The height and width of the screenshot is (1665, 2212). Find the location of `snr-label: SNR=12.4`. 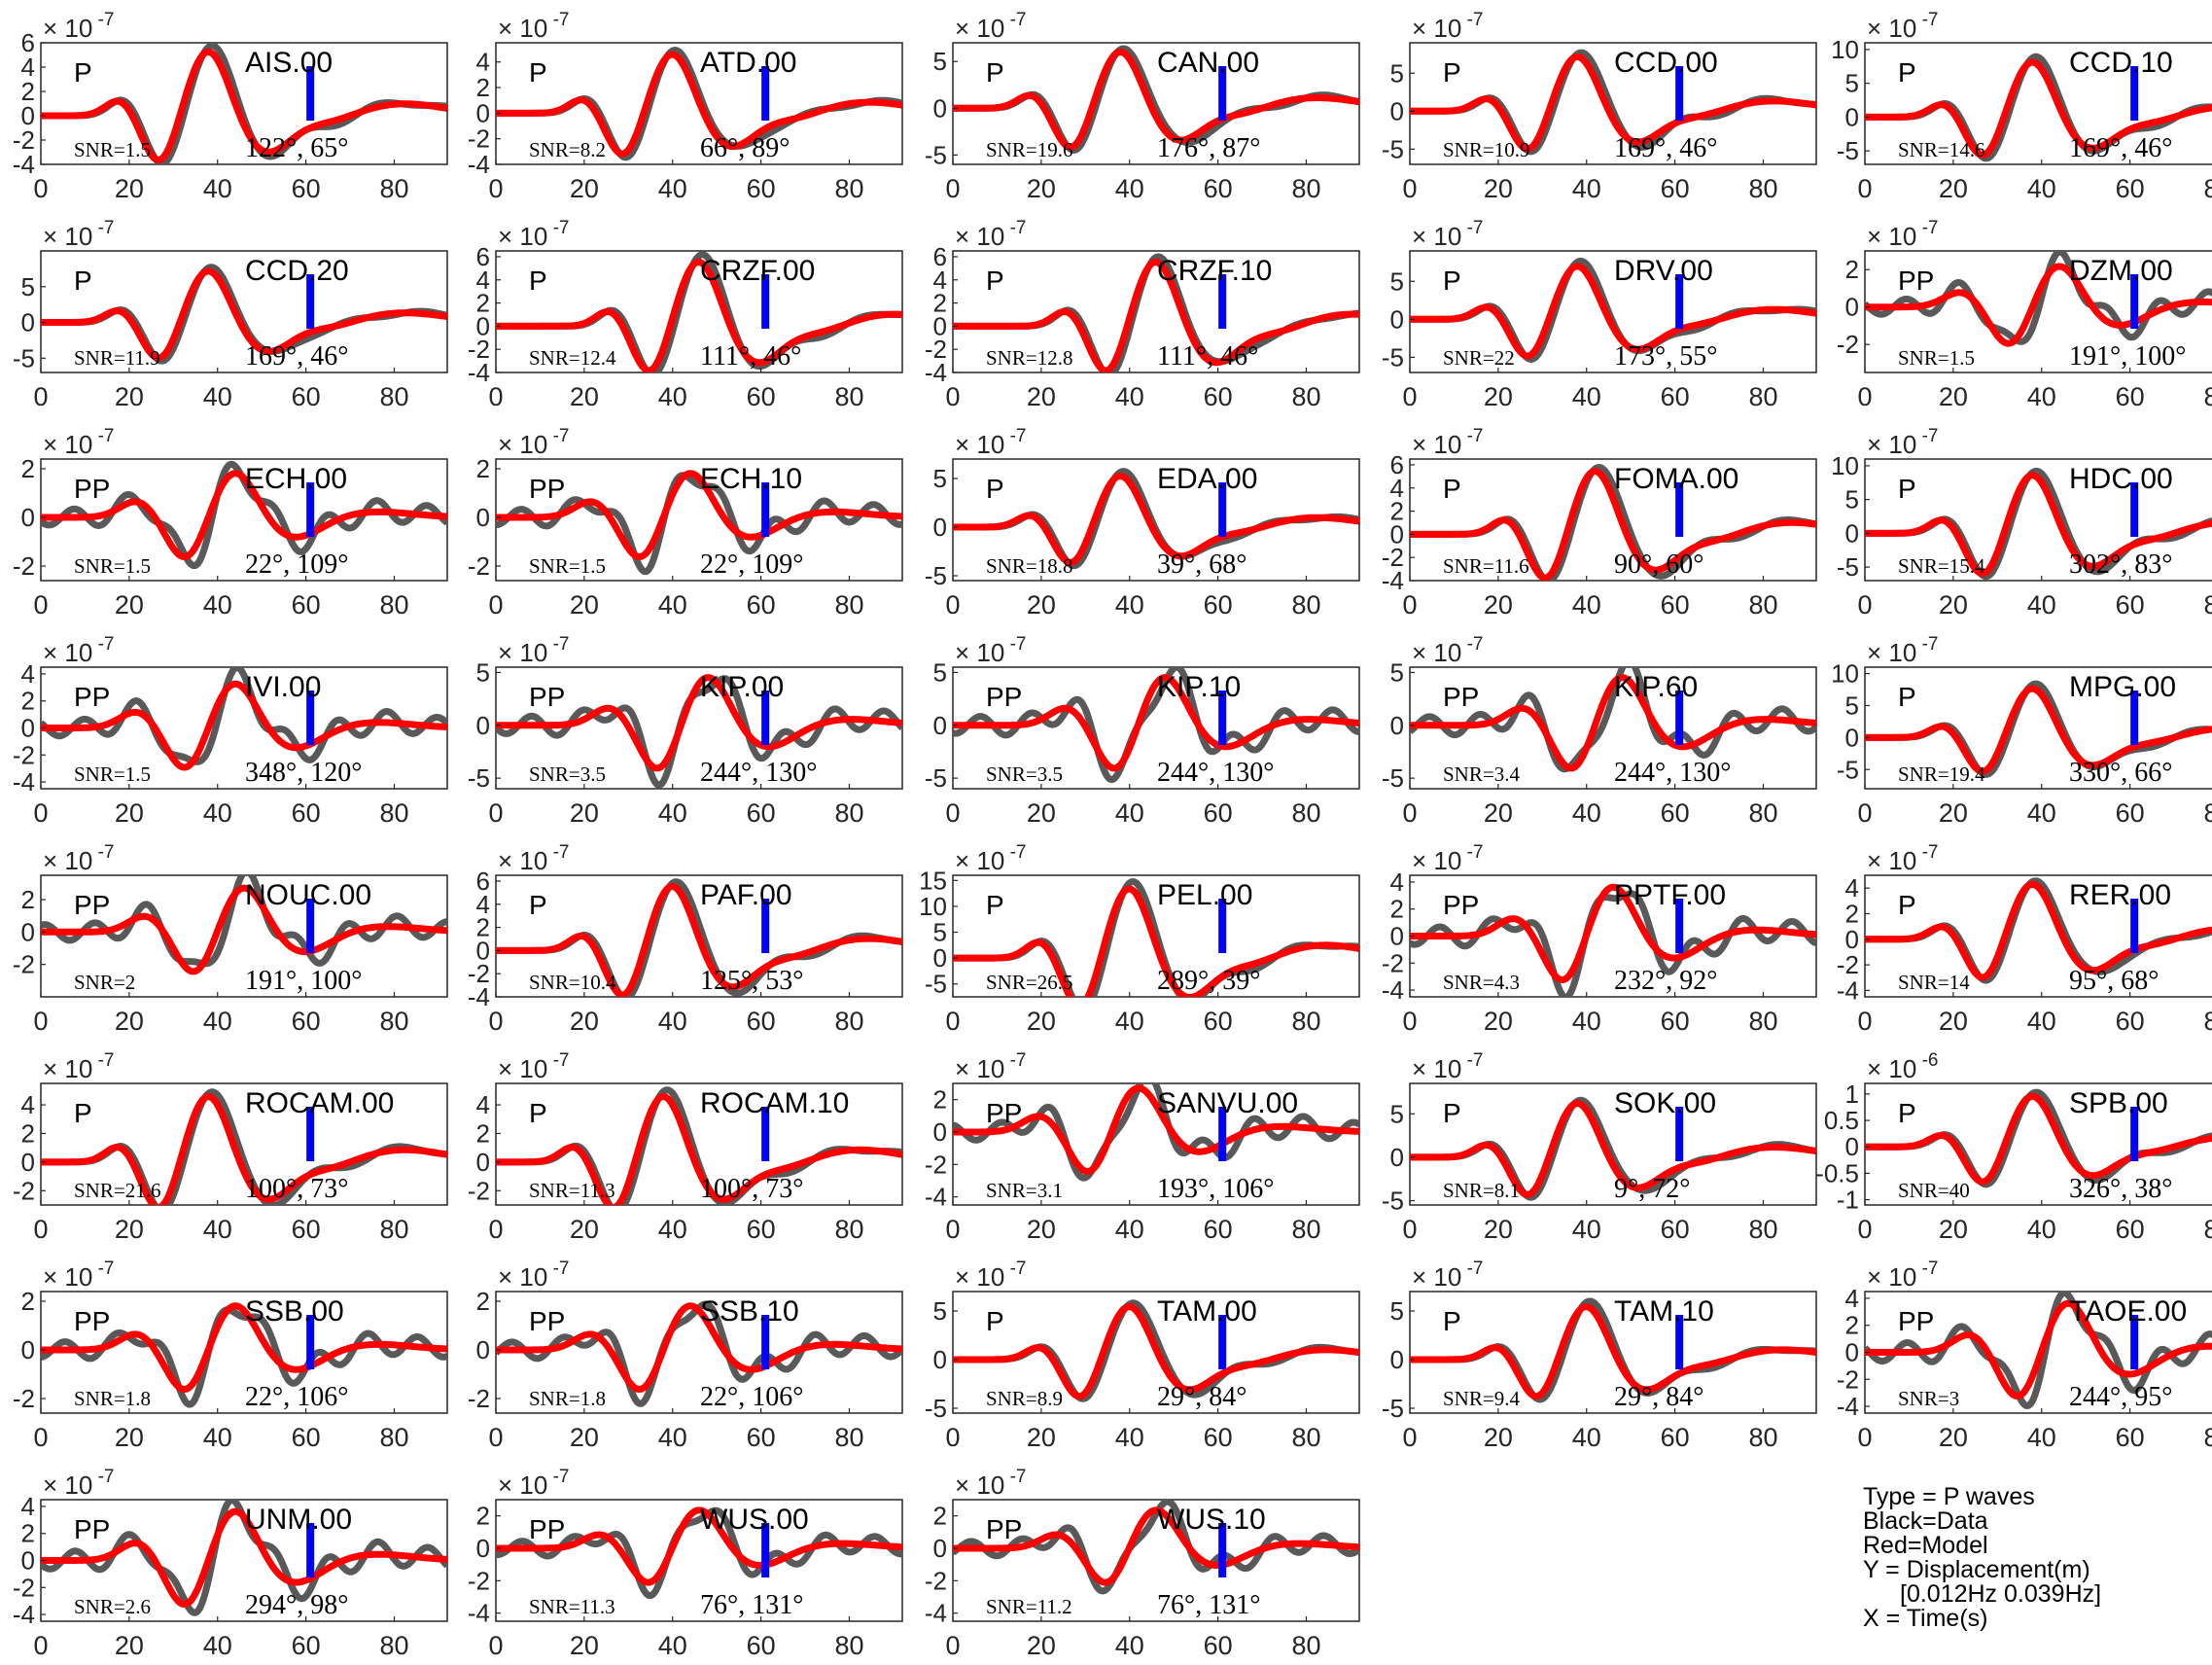

snr-label: SNR=12.4 is located at coordinates (572, 358).